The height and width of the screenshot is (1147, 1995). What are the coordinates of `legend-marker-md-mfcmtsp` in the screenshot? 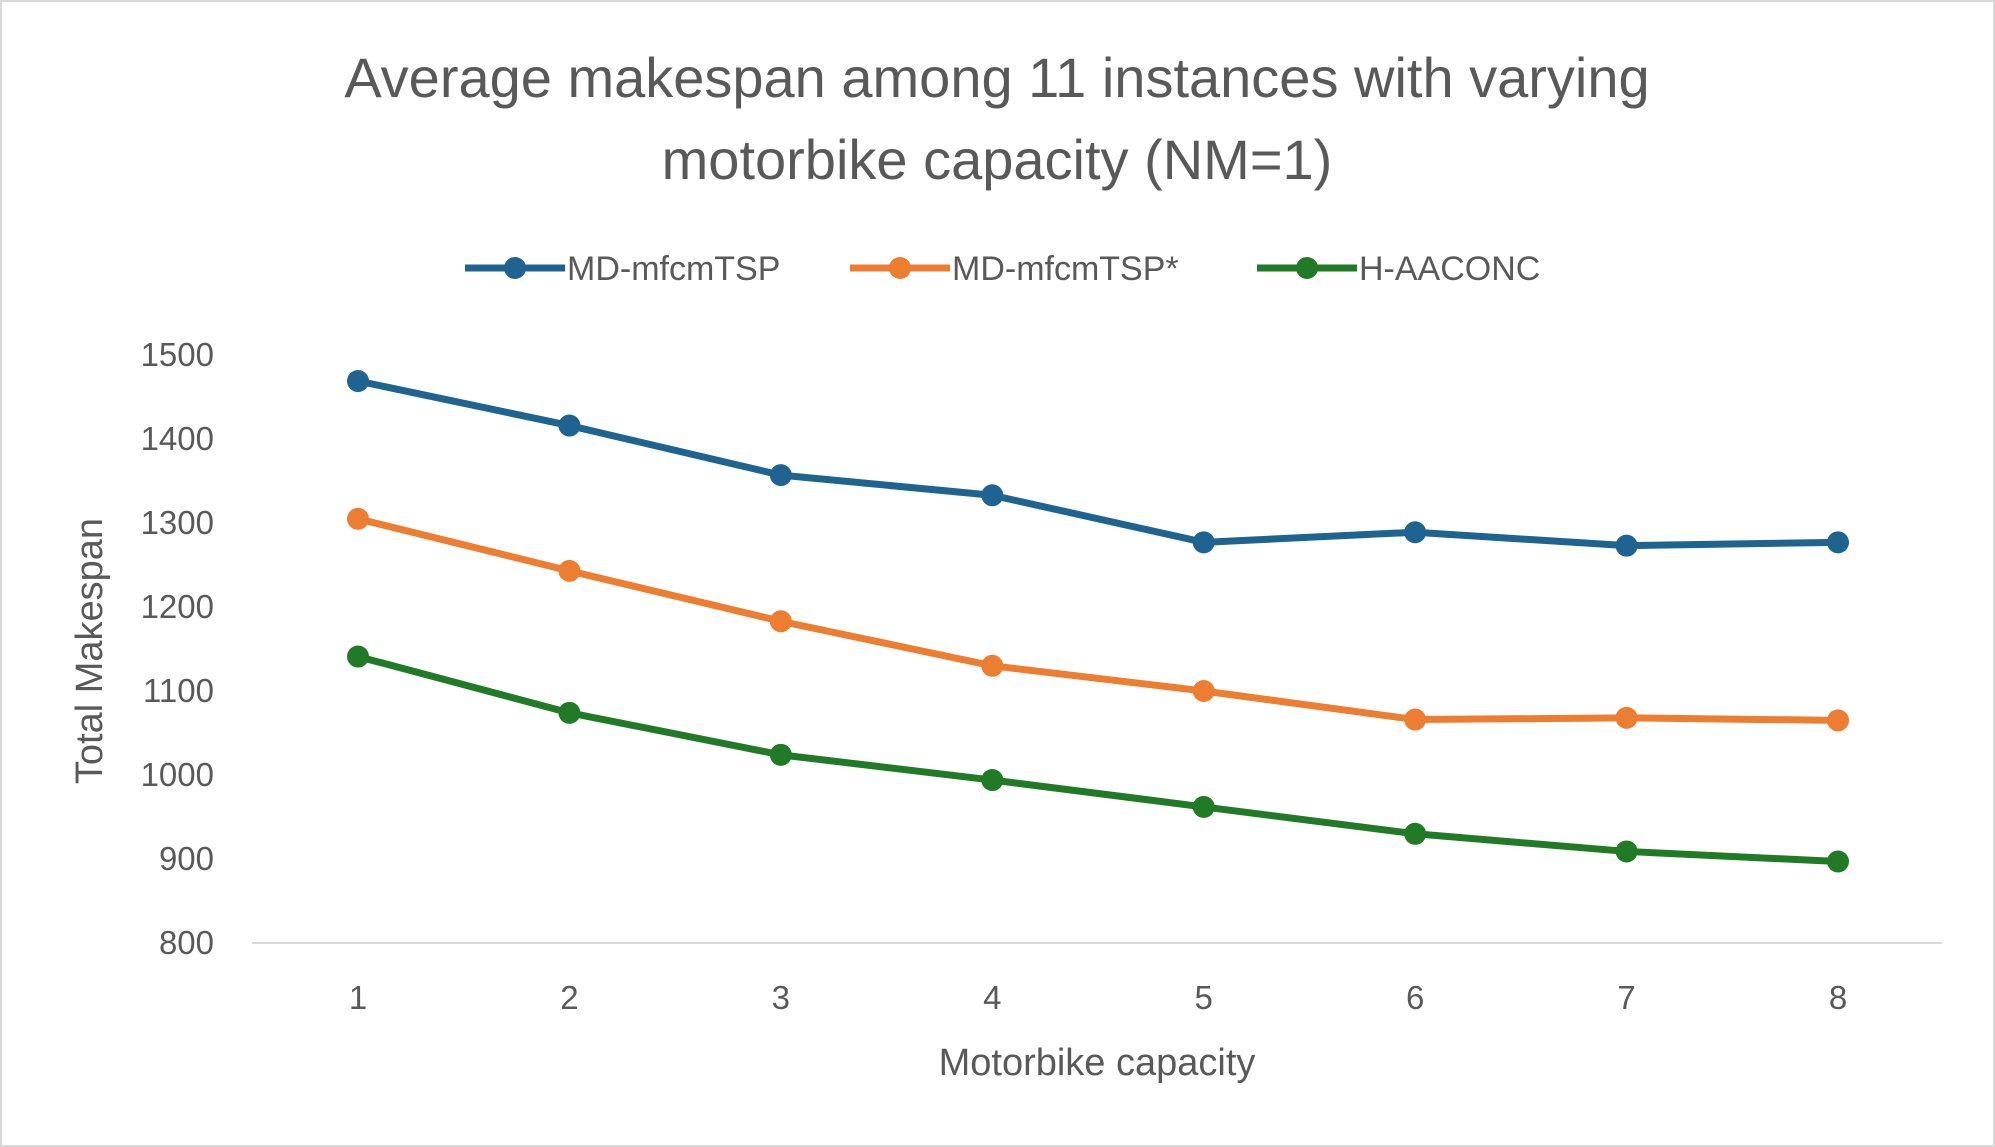 It's located at (515, 268).